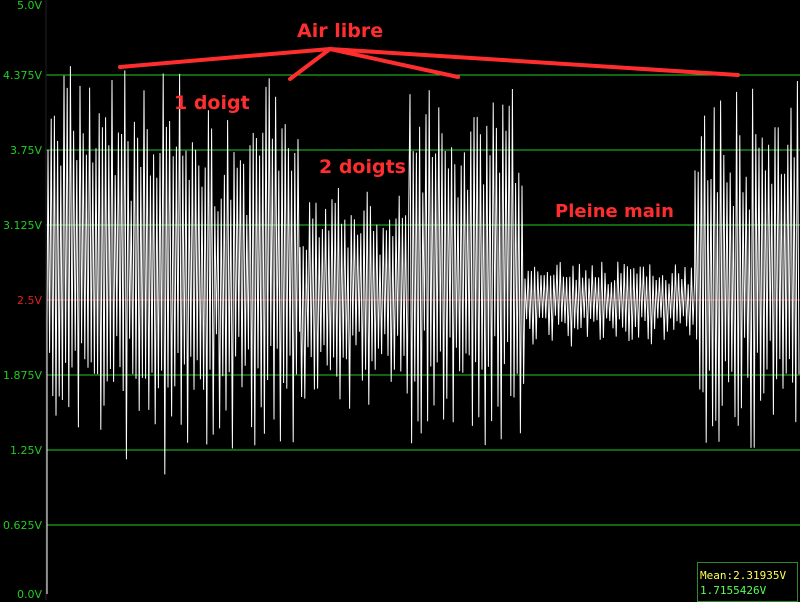 This screenshot has width=800, height=602. What do you see at coordinates (212, 103) in the screenshot?
I see `annotation-1-doigt: 1 doigt` at bounding box center [212, 103].